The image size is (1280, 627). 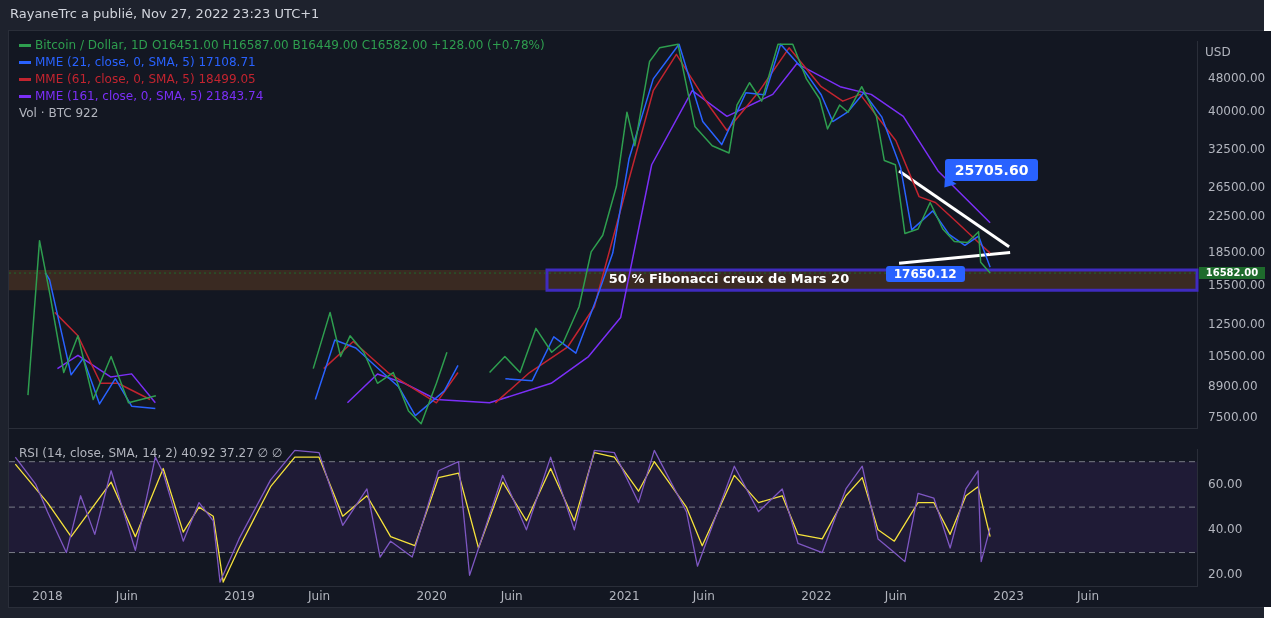 I want to click on annotation: 17650.12, so click(x=925, y=273).